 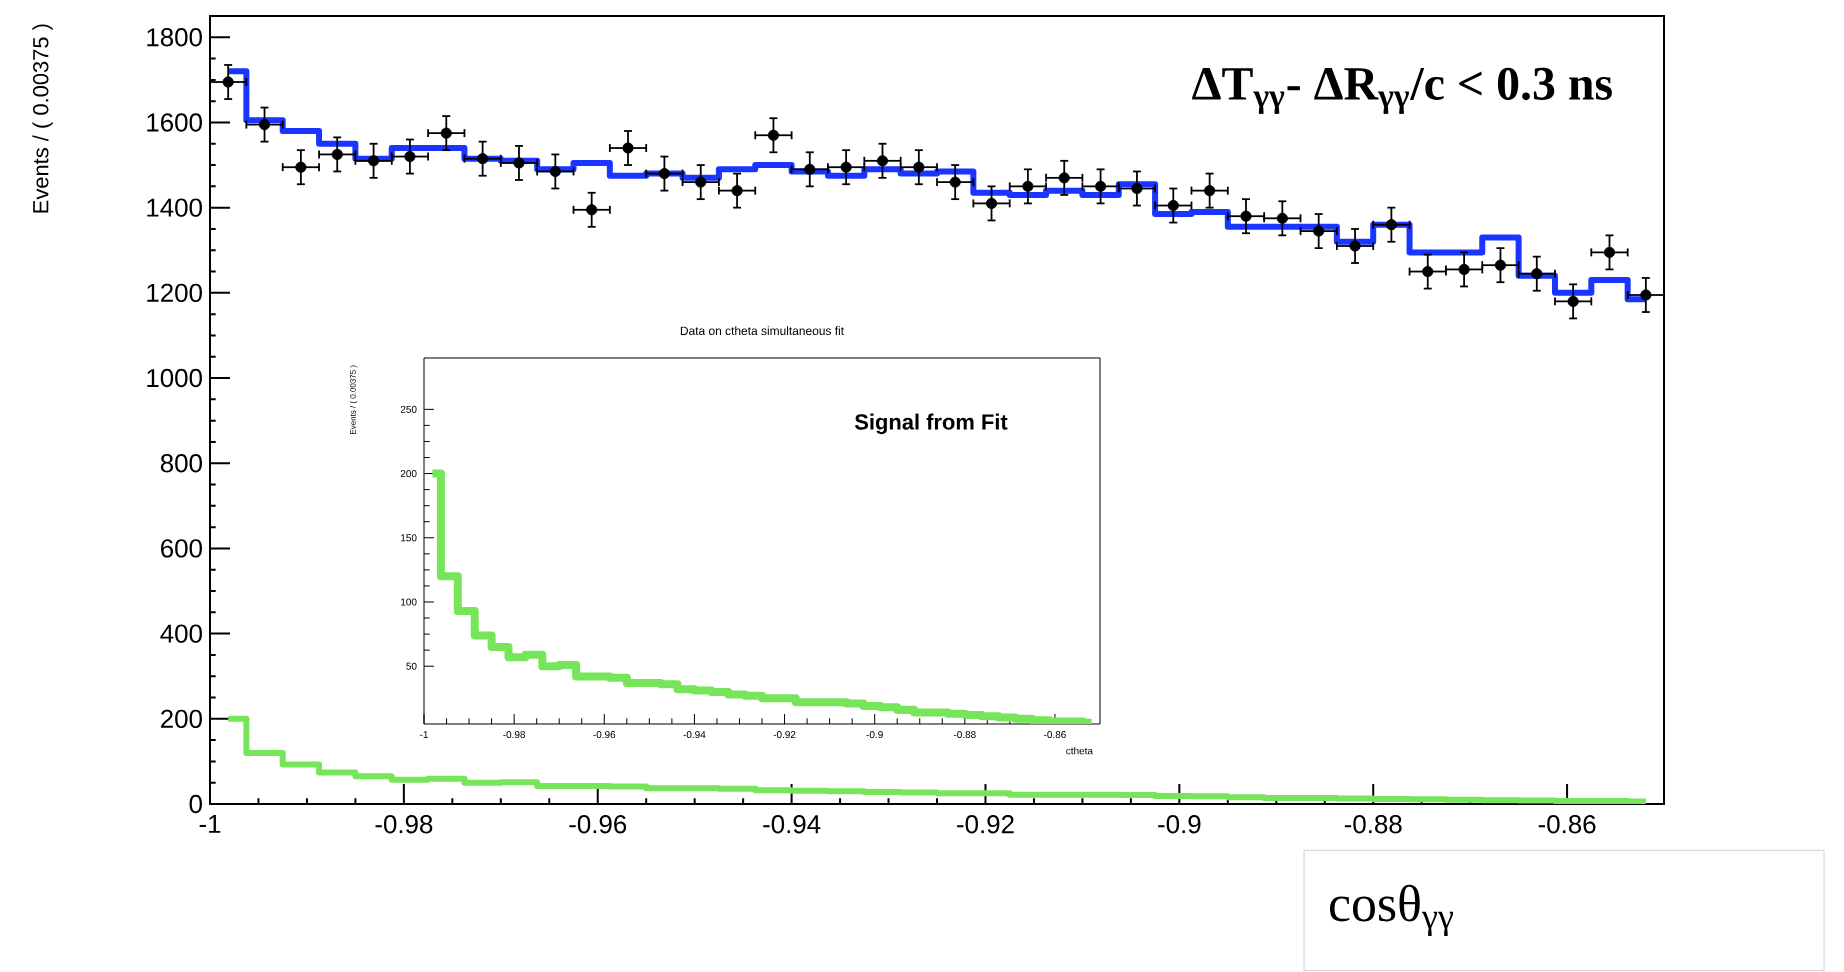 I want to click on y-tick-label: 1600, so click(x=174, y=122).